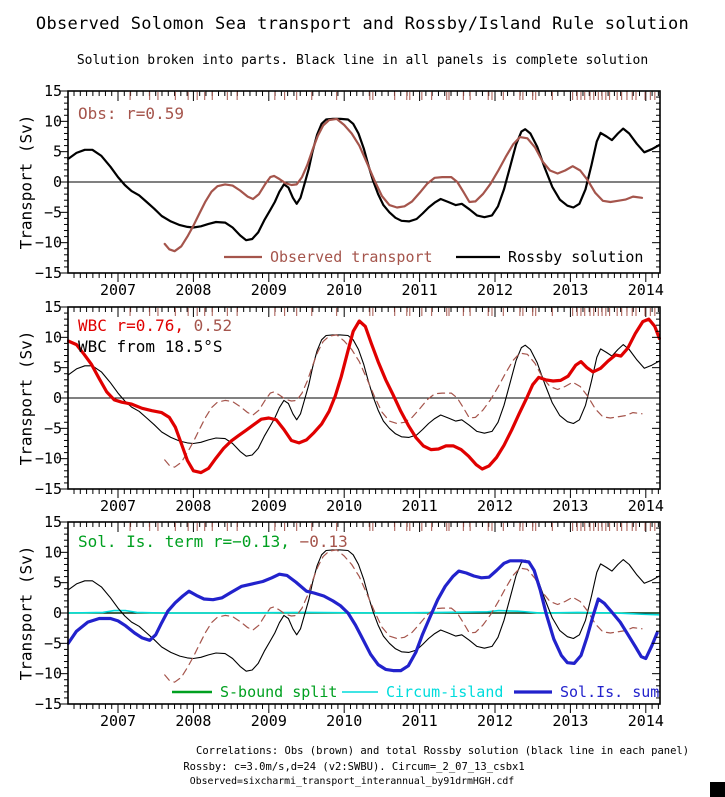 Image resolution: width=725 pixels, height=797 pixels. What do you see at coordinates (155, 325) in the screenshot?
I see `panel-header-line: WBC r=0.76, 0.52` at bounding box center [155, 325].